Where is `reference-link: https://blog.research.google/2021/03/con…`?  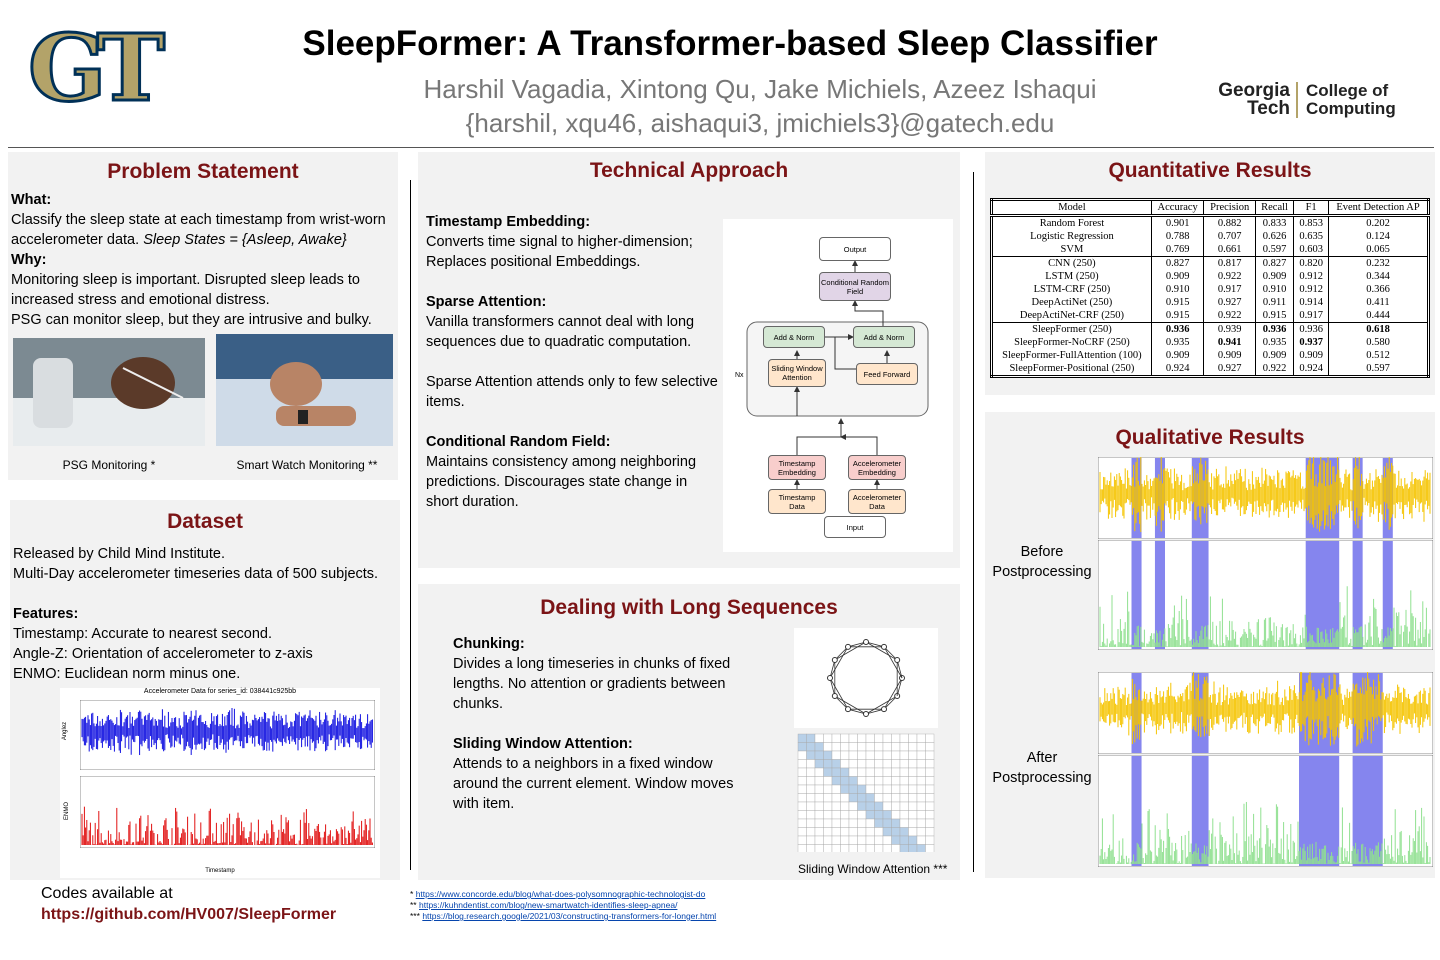 reference-link: https://blog.research.google/2021/03/con… is located at coordinates (569, 916).